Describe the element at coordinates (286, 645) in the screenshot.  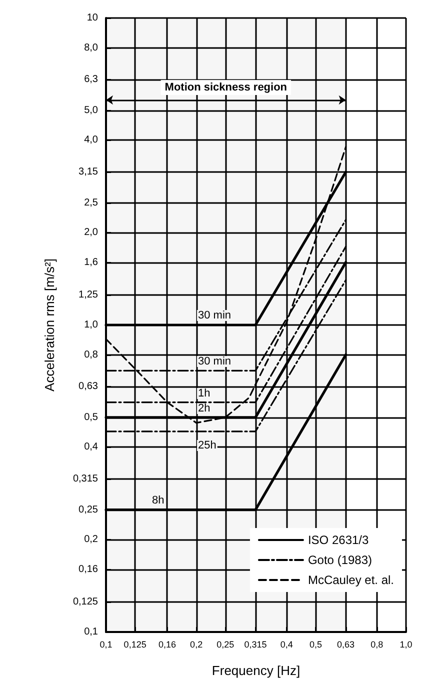
I see `x-tick-label: 0,4` at that location.